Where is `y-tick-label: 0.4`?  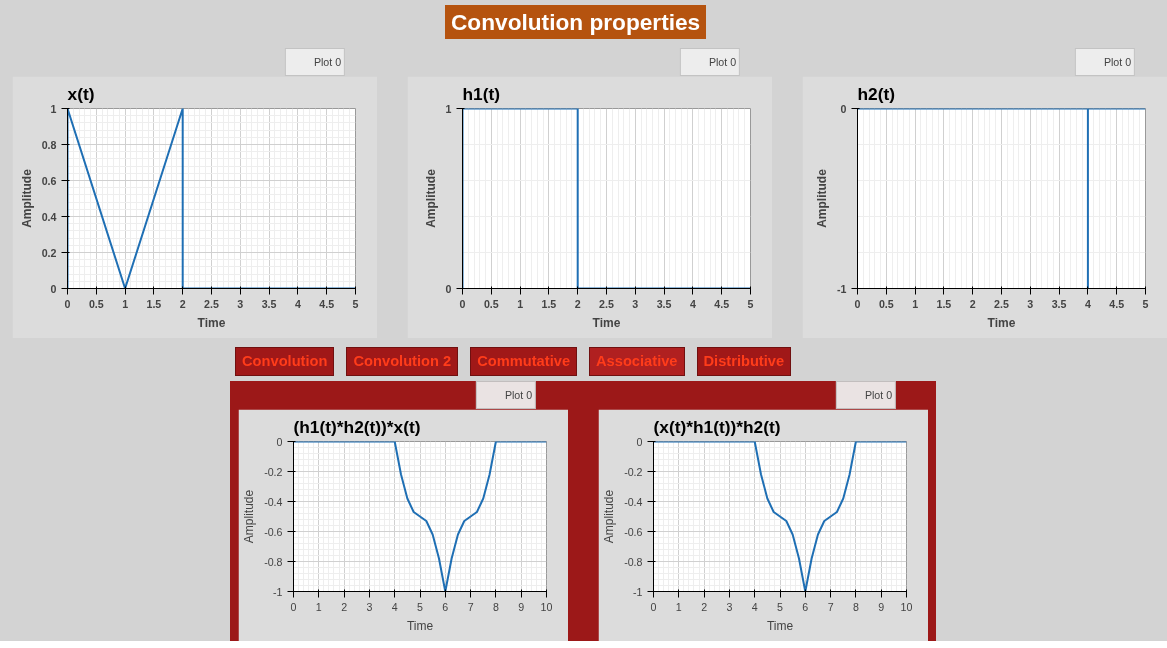
y-tick-label: 0.4 is located at coordinates (49, 216).